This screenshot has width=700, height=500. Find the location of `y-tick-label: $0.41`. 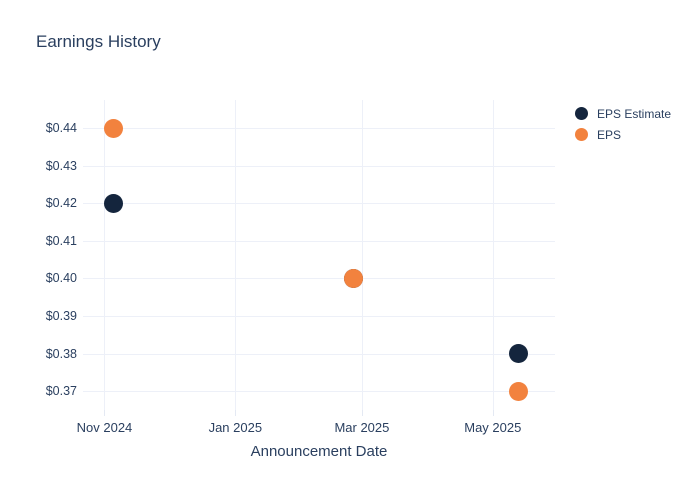

y-tick-label: $0.41 is located at coordinates (61, 240).